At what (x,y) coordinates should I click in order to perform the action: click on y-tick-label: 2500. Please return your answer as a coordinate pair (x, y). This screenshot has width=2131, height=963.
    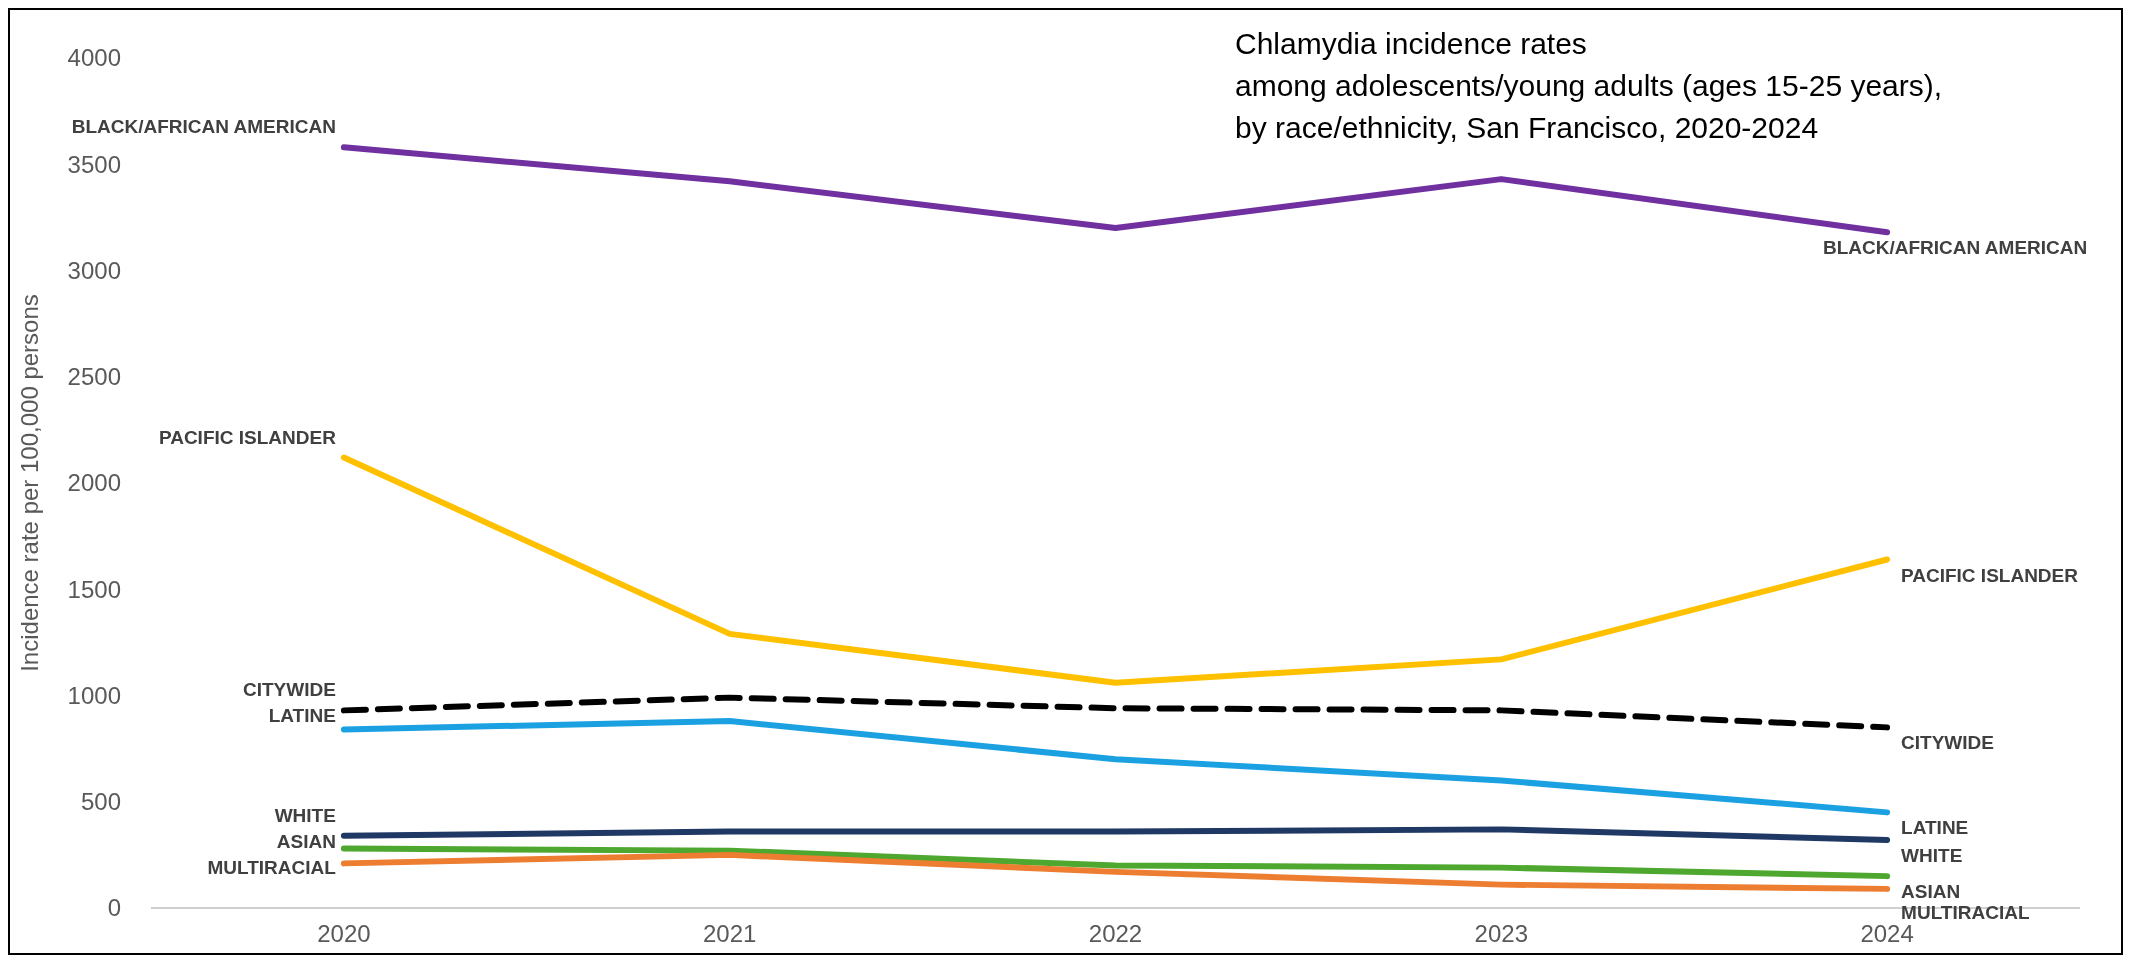
    Looking at the image, I should click on (94, 377).